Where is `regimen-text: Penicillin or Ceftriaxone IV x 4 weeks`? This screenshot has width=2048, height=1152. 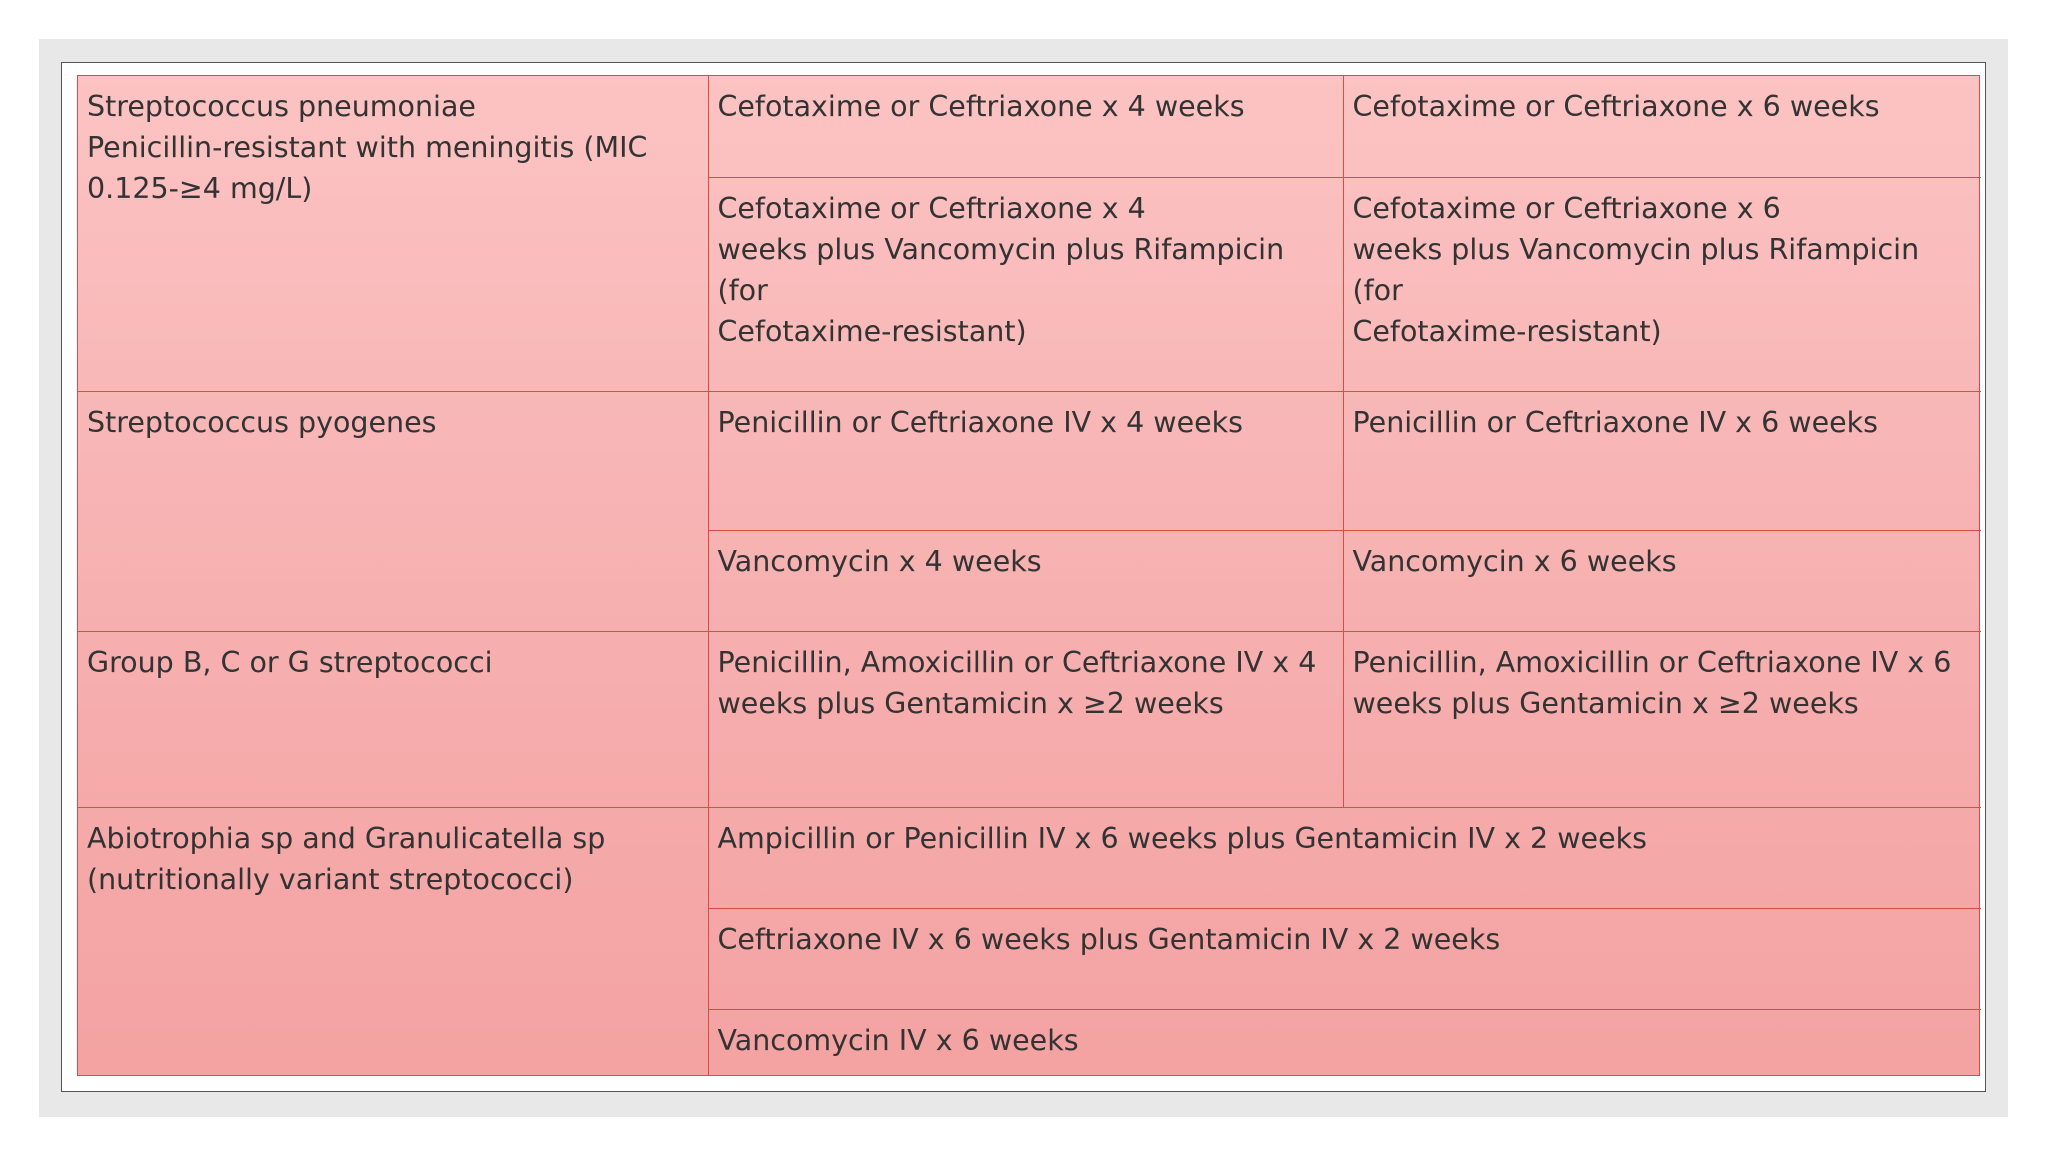
regimen-text: Penicillin or Ceftriaxone IV x 4 weeks is located at coordinates (980, 422).